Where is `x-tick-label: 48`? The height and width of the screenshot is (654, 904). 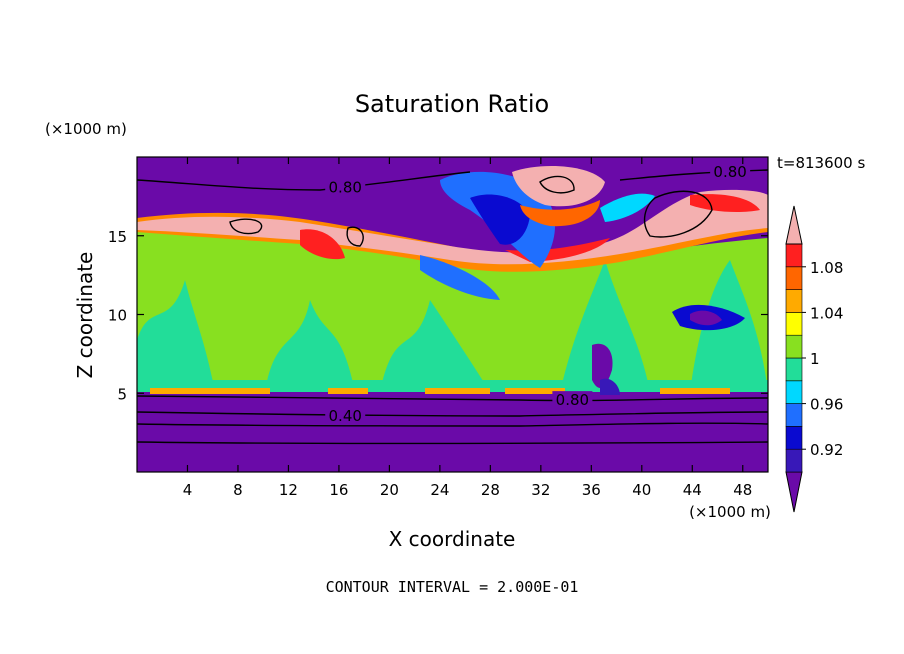
x-tick-label: 48 is located at coordinates (742, 490).